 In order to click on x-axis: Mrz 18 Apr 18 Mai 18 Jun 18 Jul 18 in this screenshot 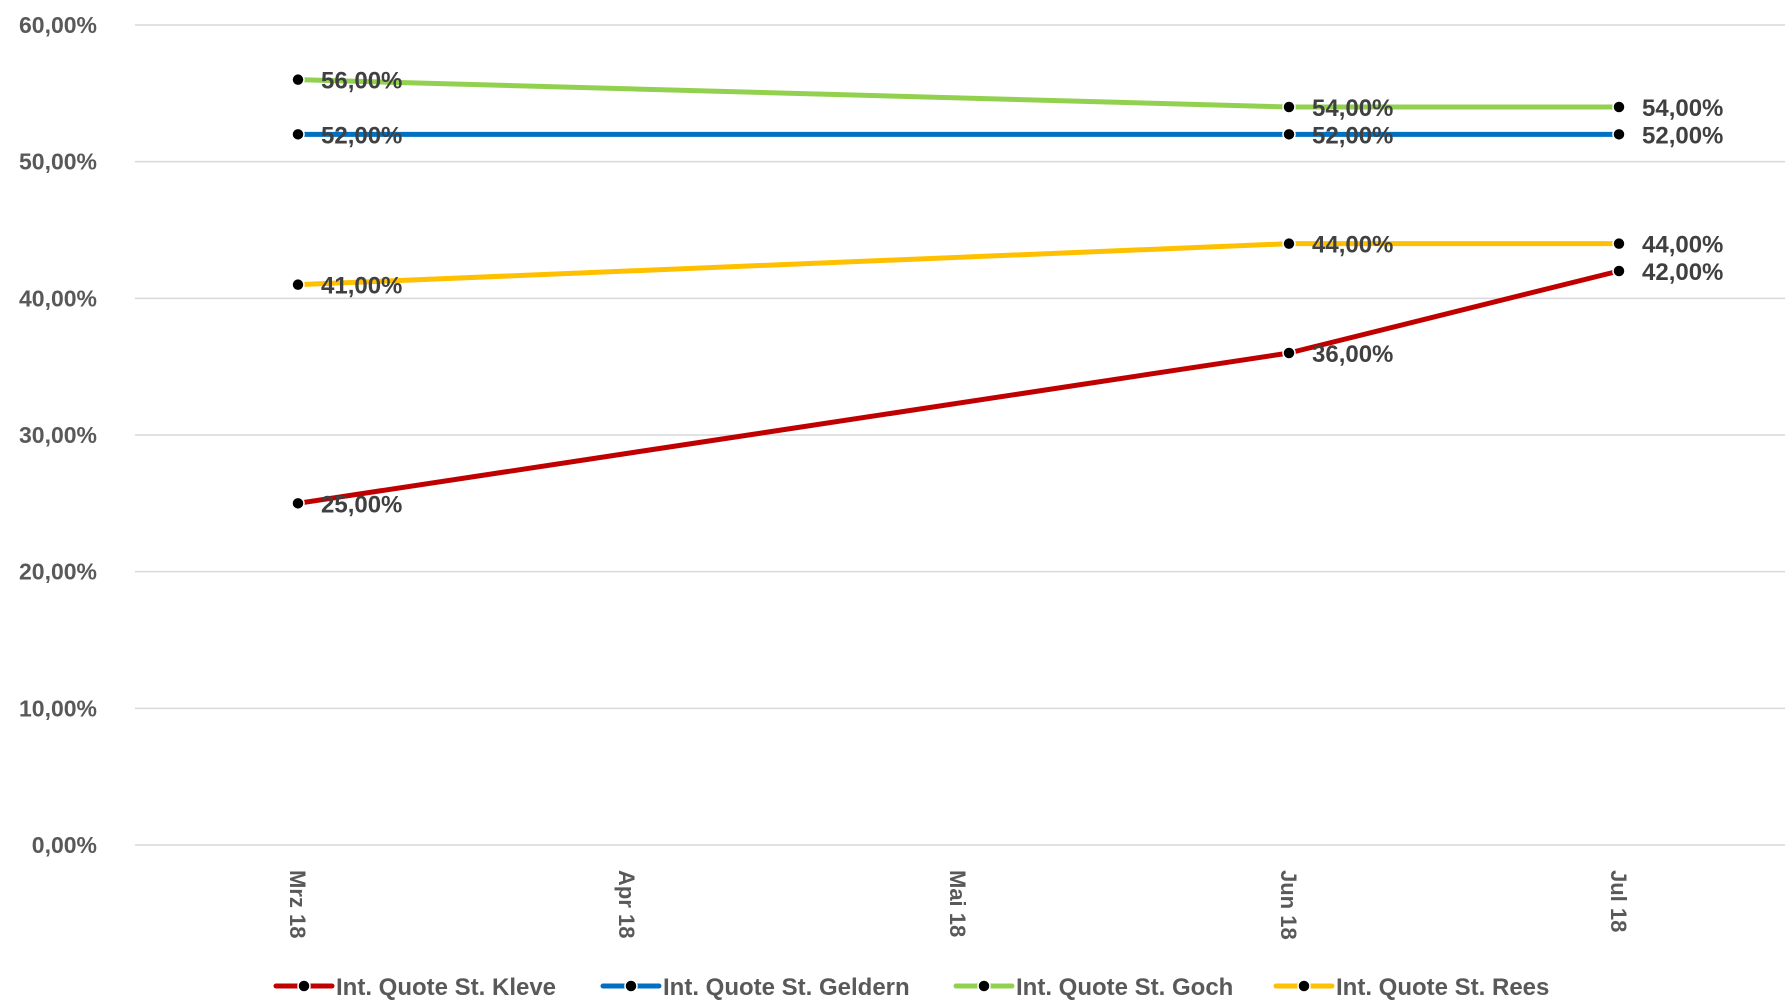, I will do `click(958, 905)`.